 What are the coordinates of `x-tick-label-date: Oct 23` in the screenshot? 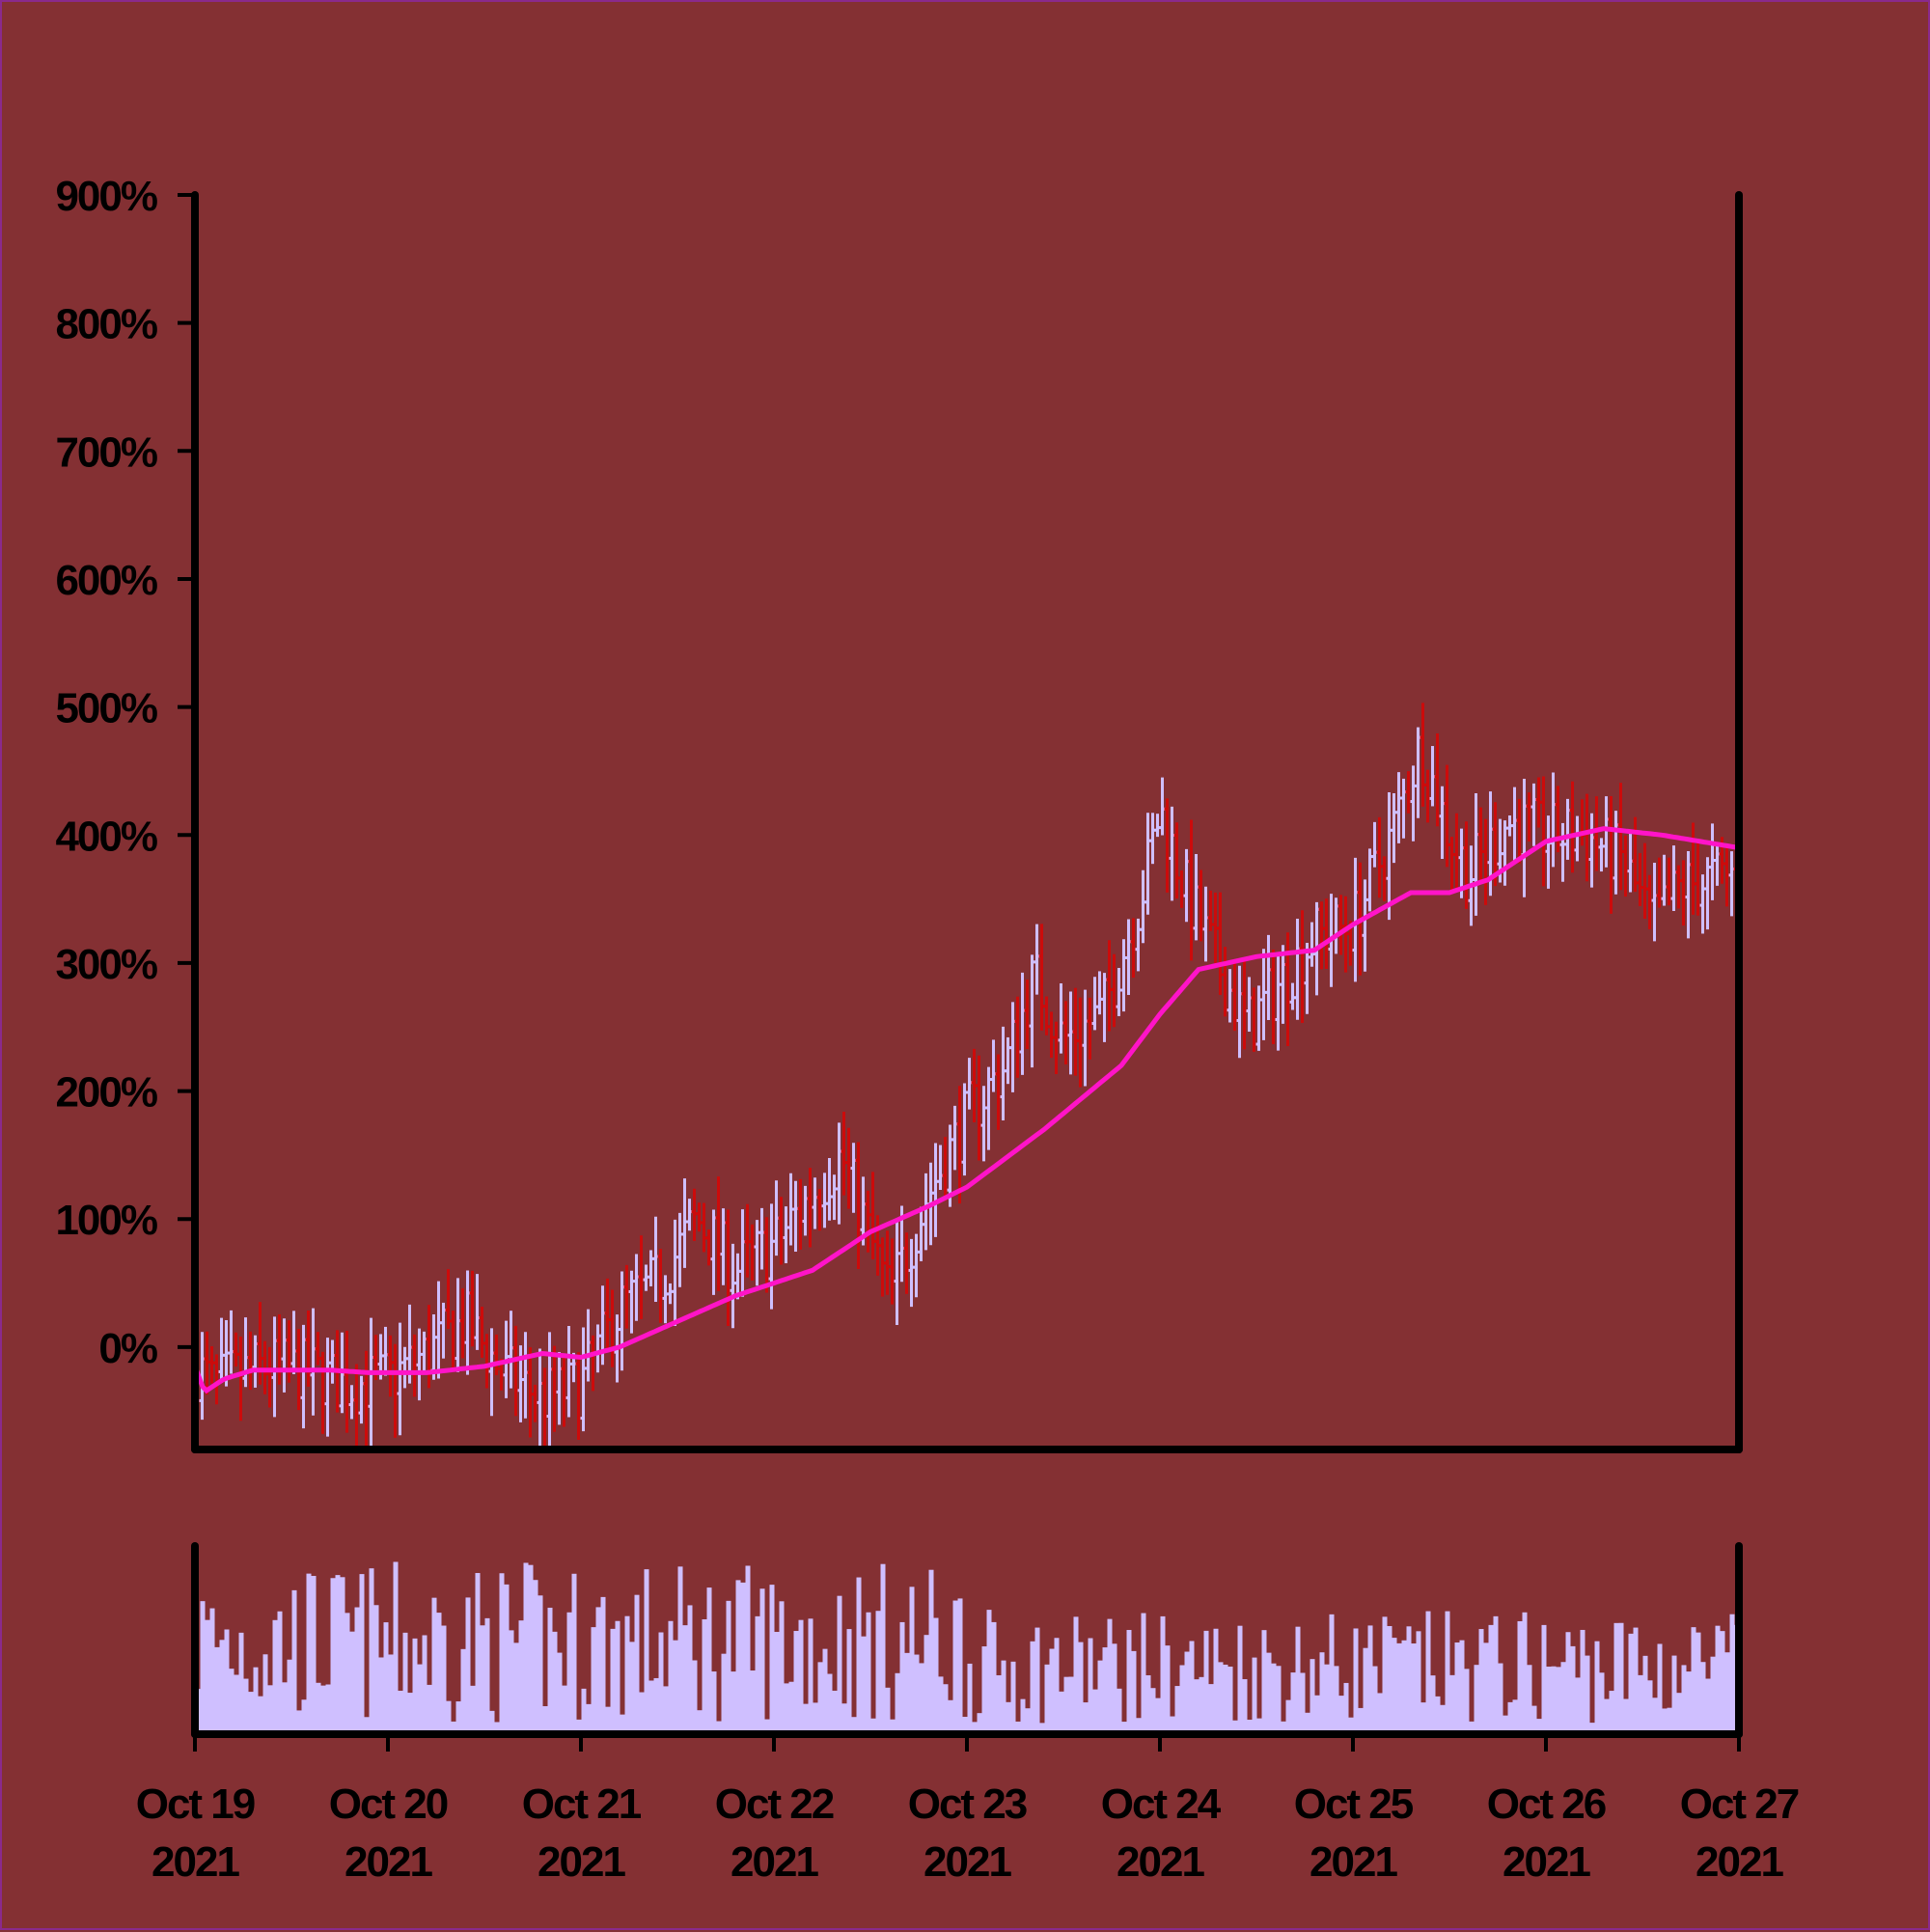 It's located at (967, 1804).